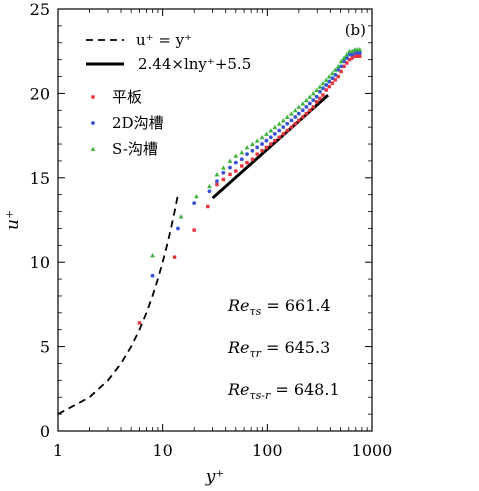 The image size is (479, 491). I want to click on legend-2d-groove-marker, so click(93, 123).